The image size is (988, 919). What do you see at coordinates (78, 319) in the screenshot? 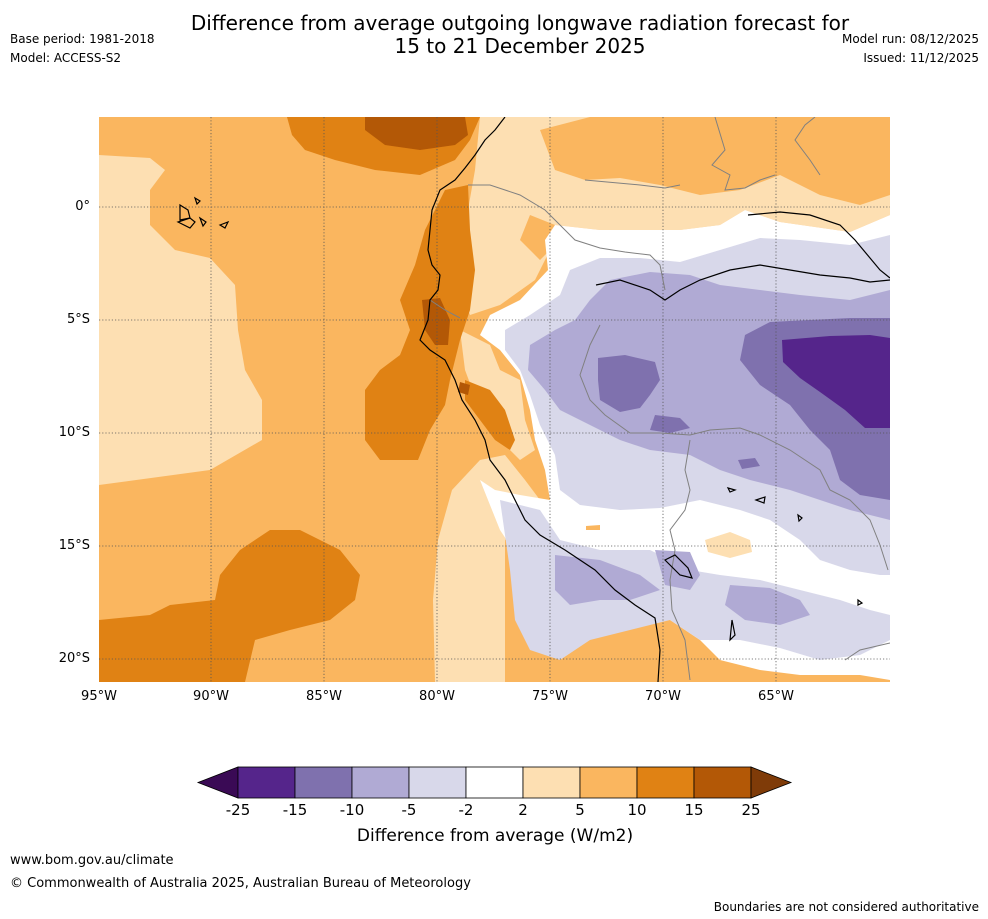
I see `lat-label-5s: 5°S` at bounding box center [78, 319].